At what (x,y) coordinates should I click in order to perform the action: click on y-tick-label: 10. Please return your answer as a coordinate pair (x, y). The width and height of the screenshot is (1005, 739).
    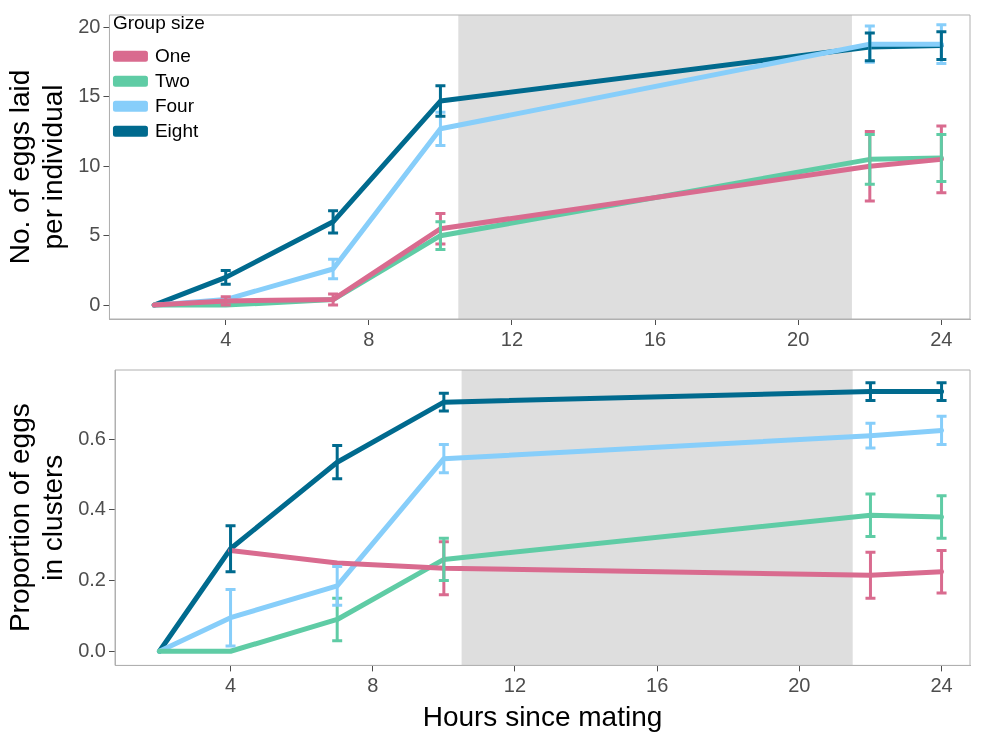
    Looking at the image, I should click on (89, 164).